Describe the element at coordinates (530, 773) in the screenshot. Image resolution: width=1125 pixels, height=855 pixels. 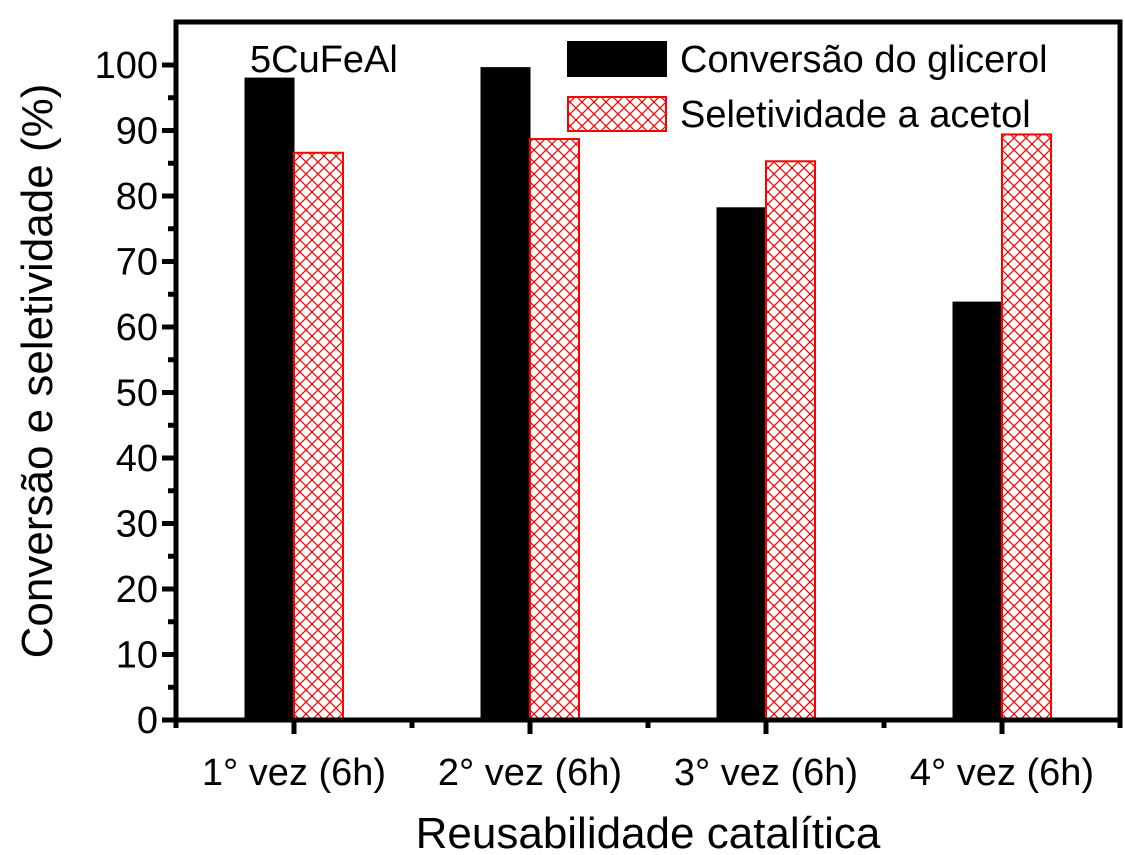
I see `x-tick-label: 2° vez (6h)` at that location.